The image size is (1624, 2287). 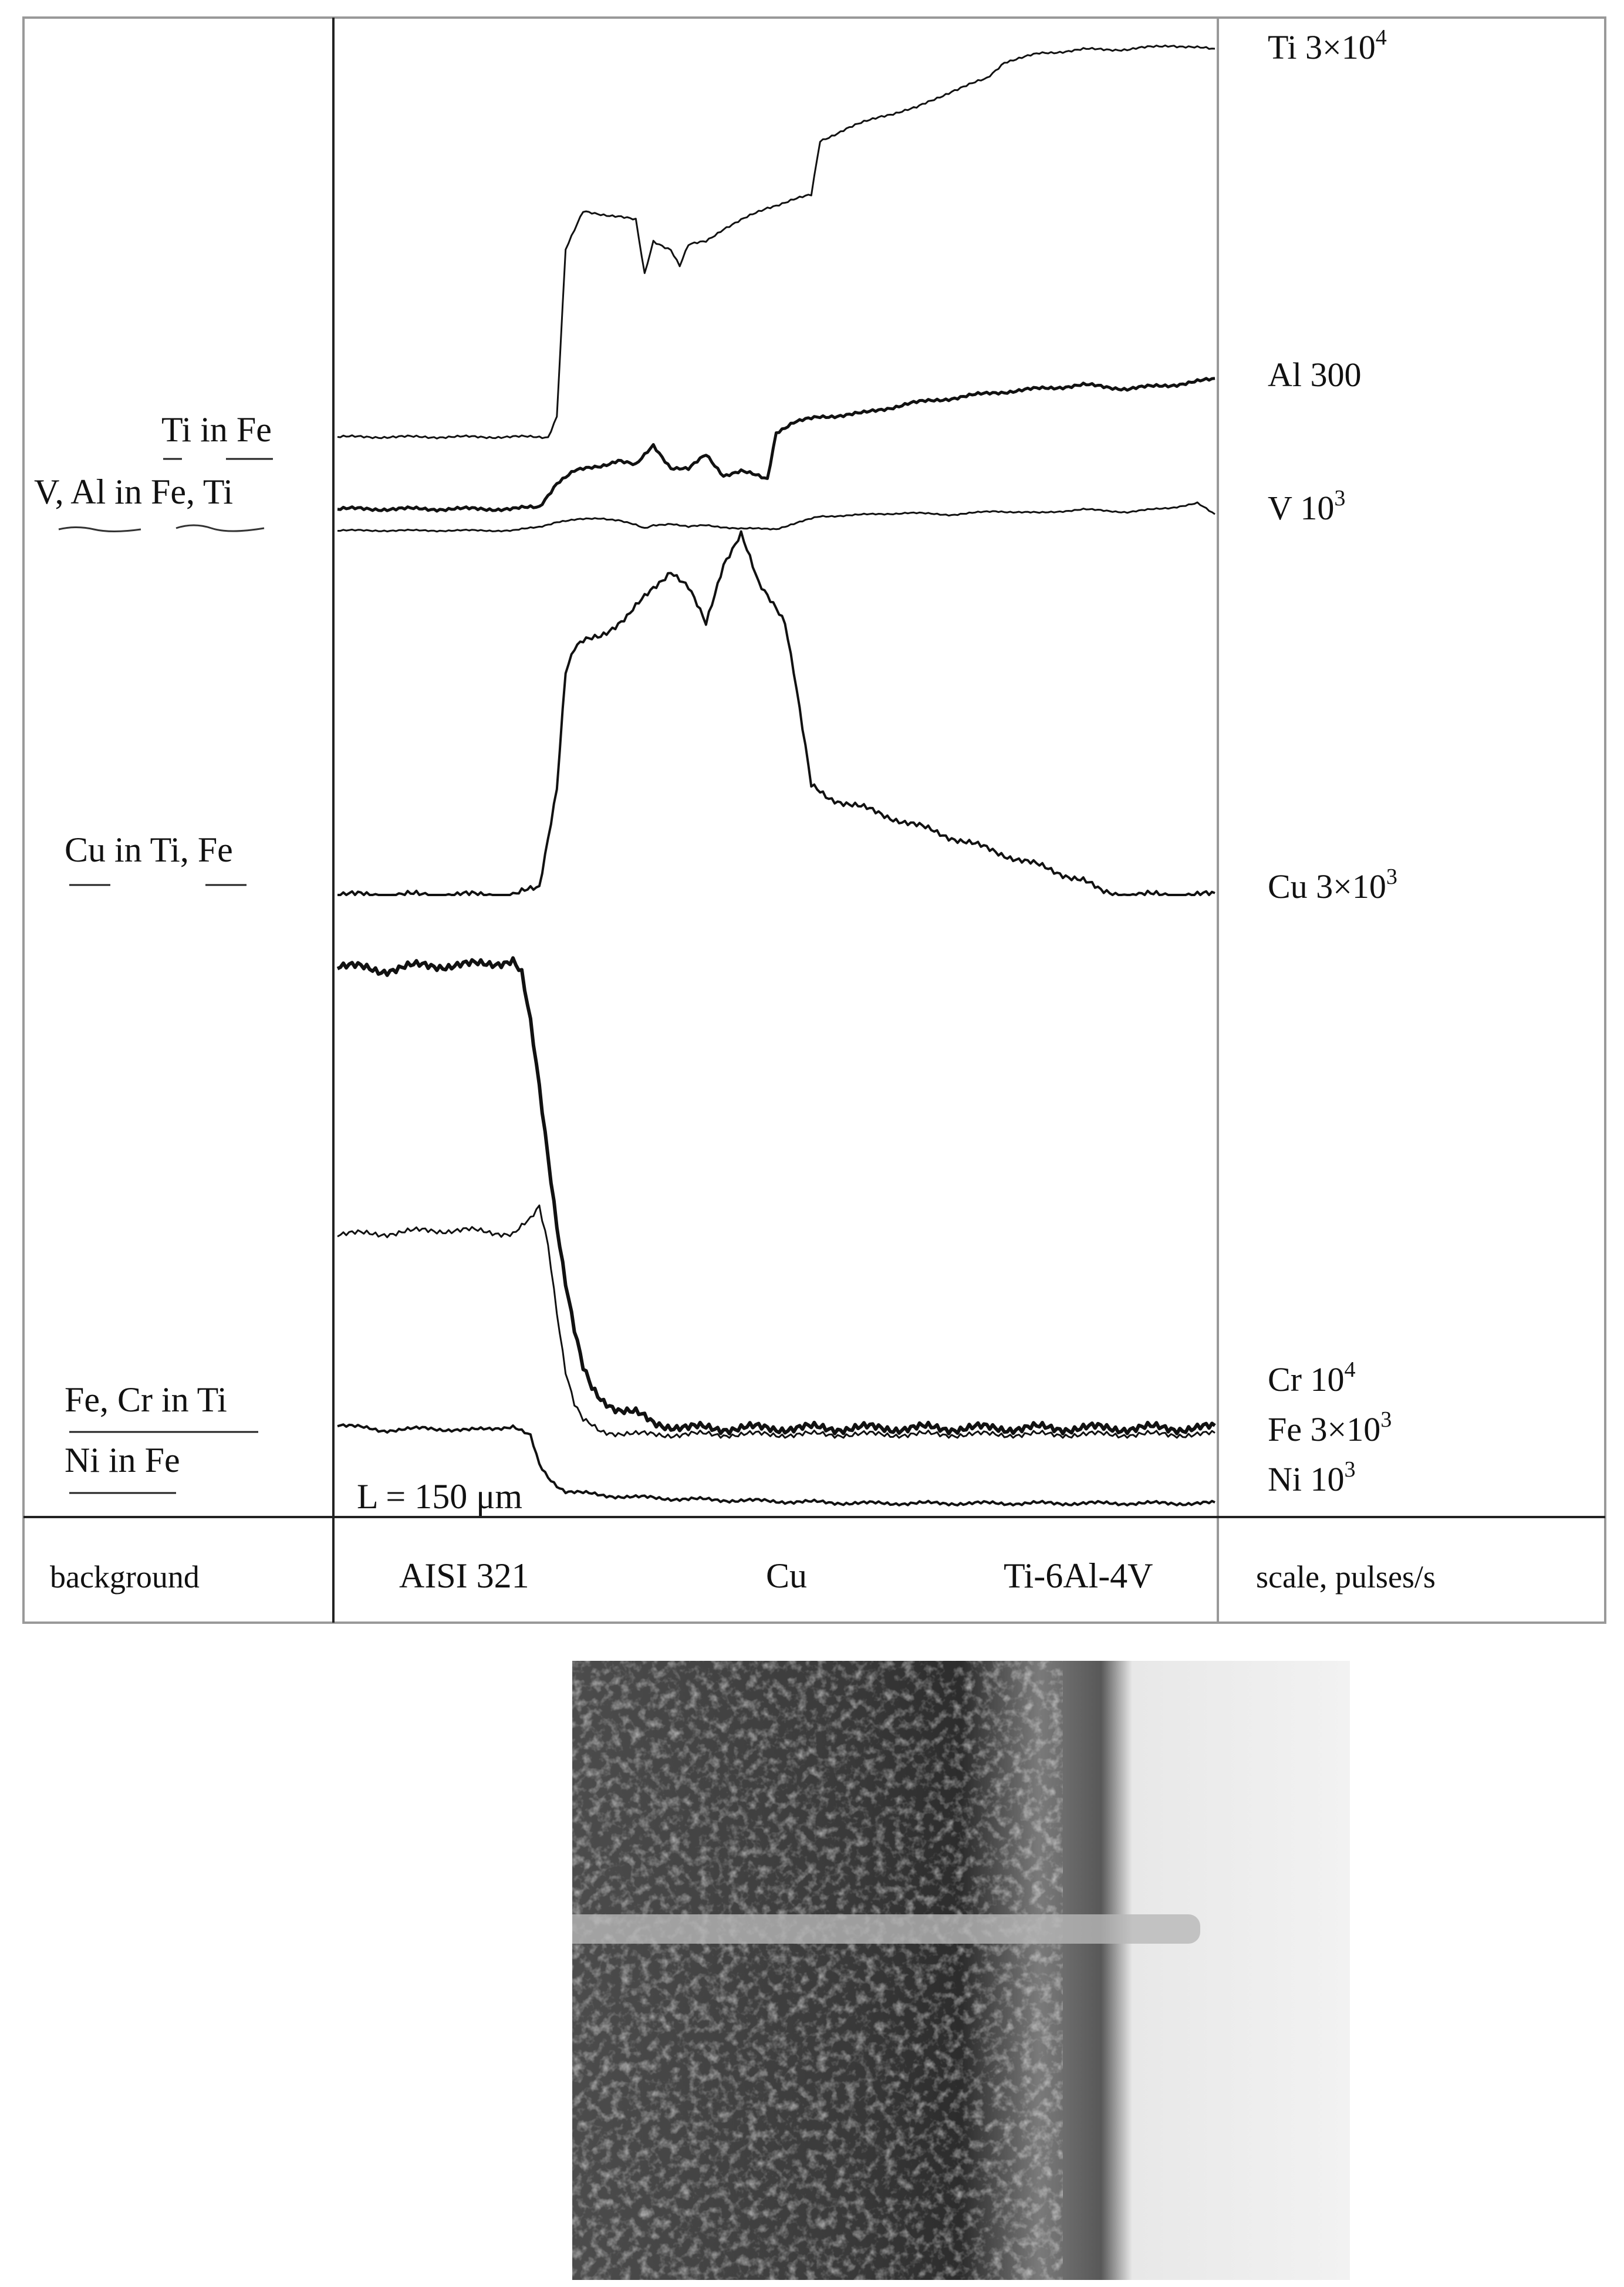 What do you see at coordinates (776, 445) in the screenshot?
I see `trace-al` at bounding box center [776, 445].